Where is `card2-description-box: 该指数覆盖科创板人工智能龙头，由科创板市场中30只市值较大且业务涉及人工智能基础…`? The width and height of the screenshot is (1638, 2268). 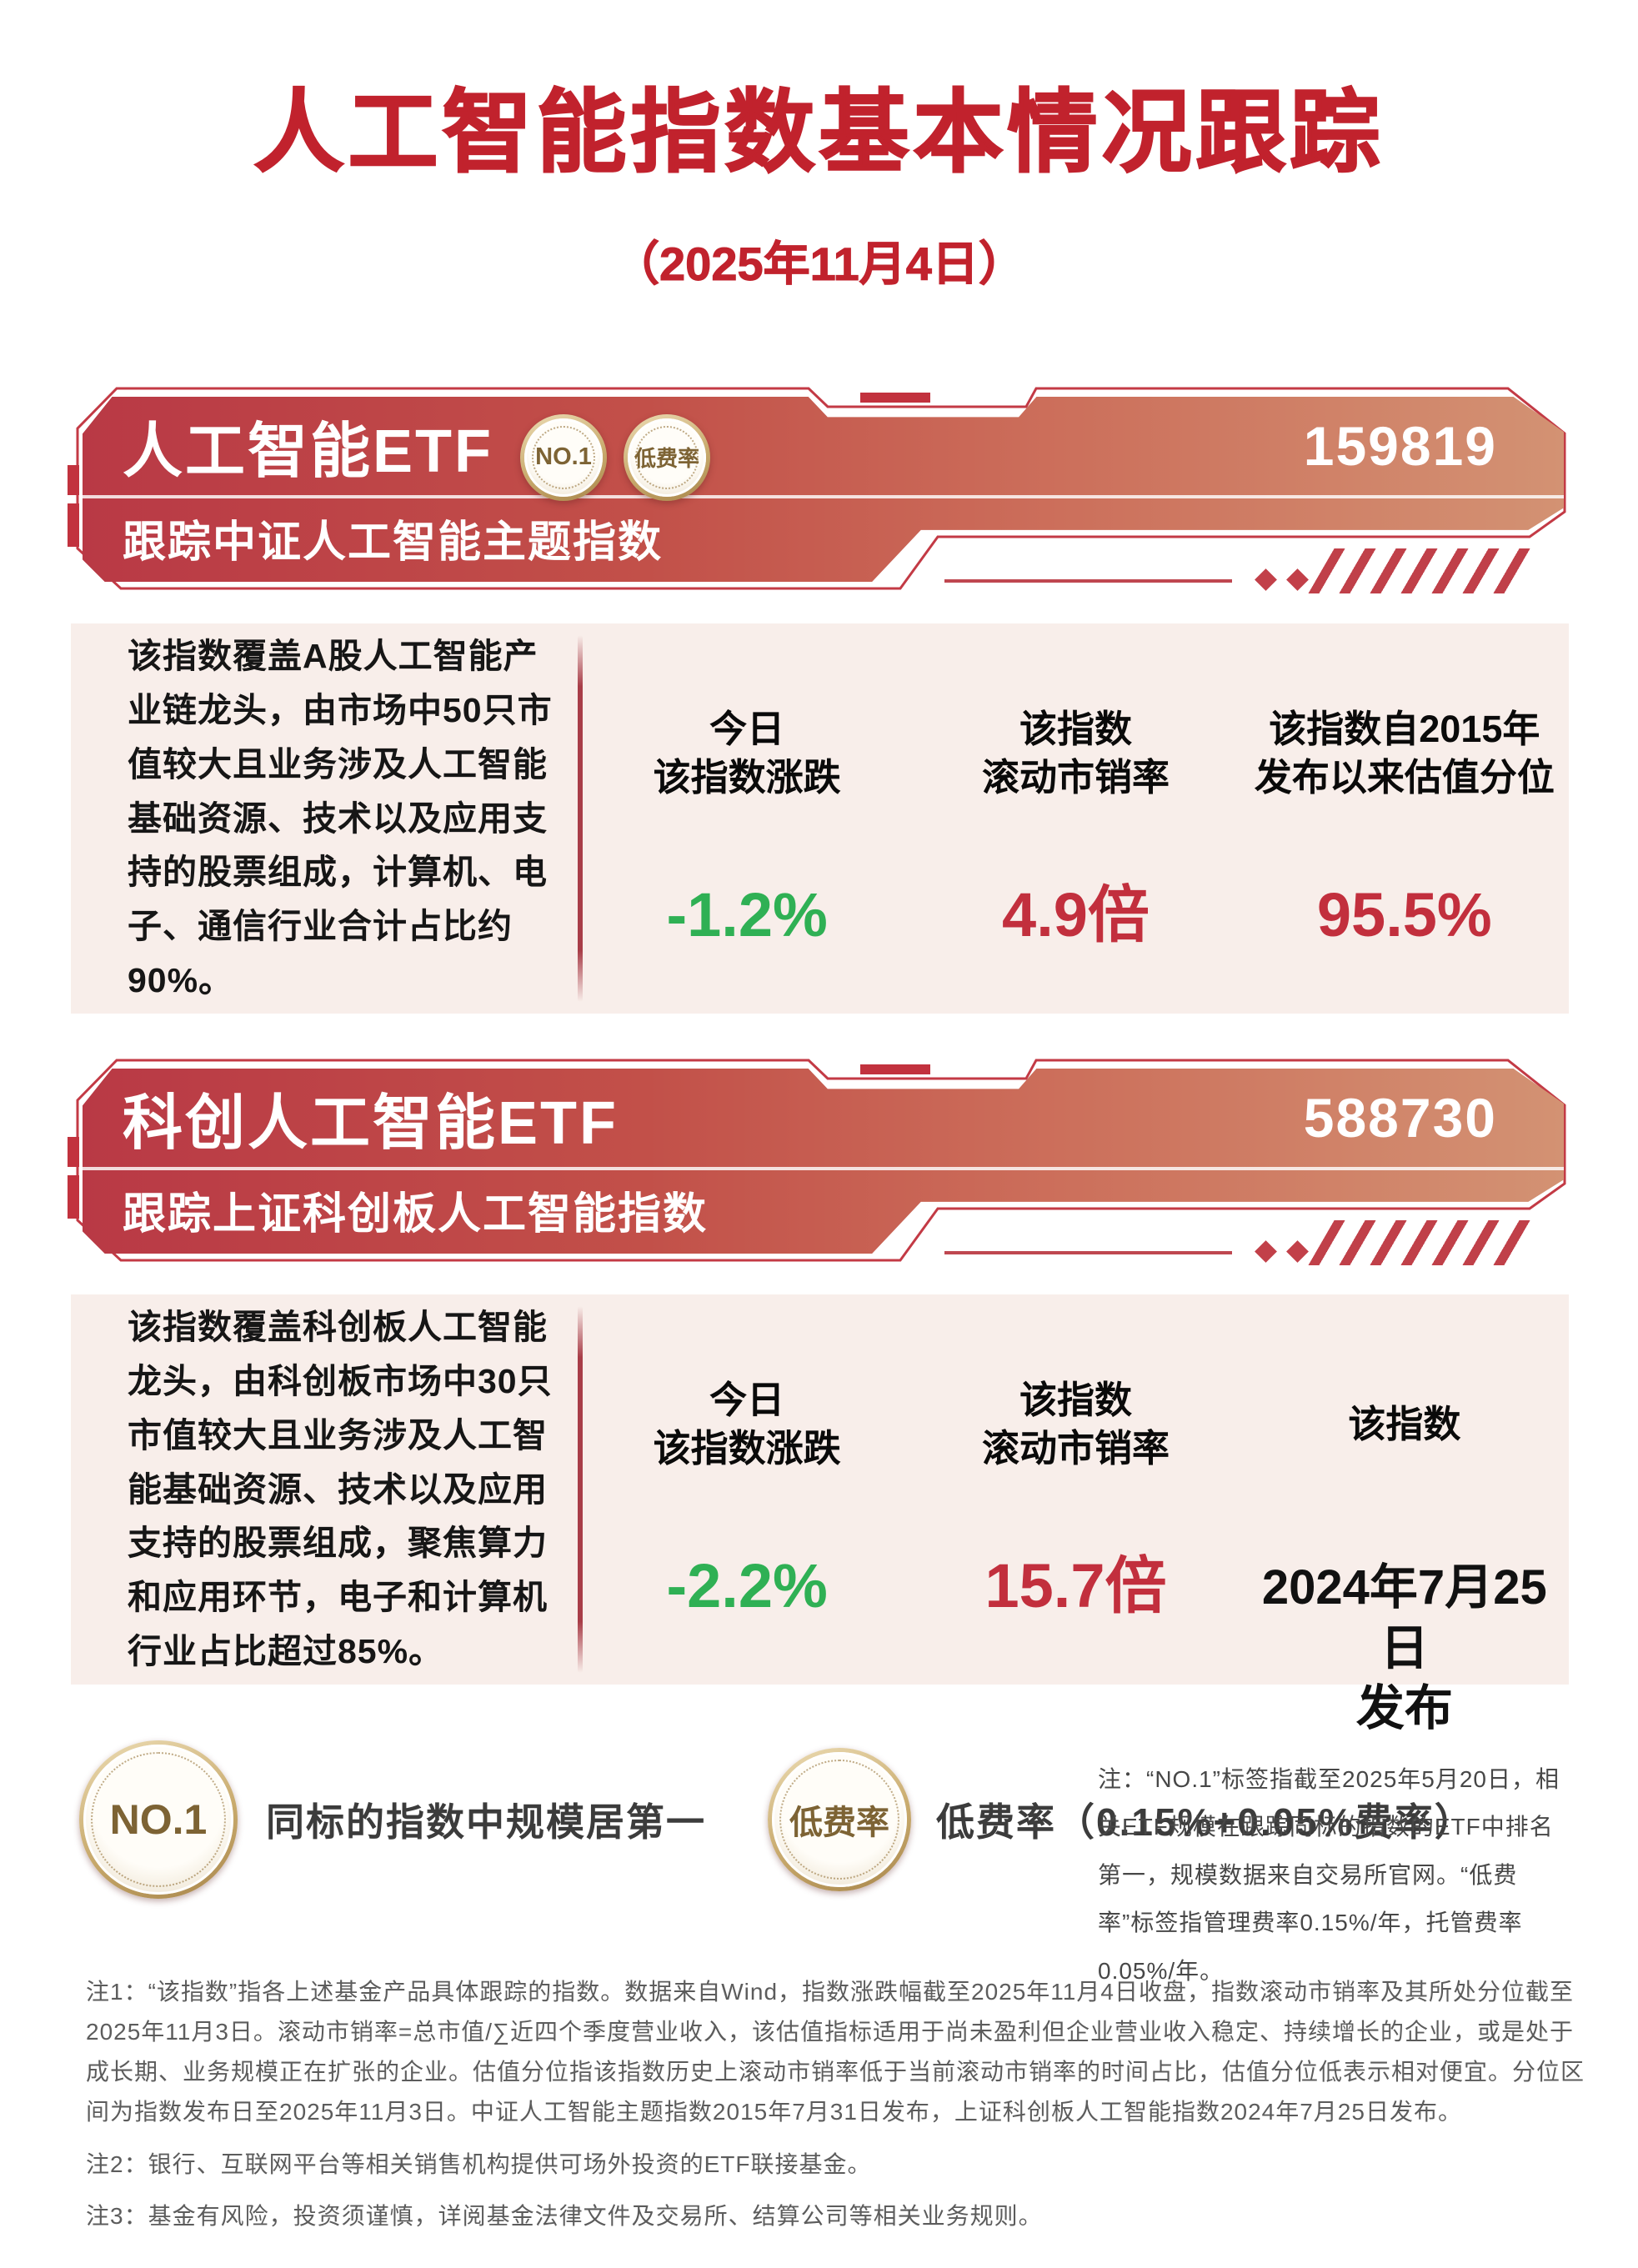 card2-description-box: 该指数覆盖科创板人工智能龙头，由科创板市场中30只市值较大且业务涉及人工智能基础… is located at coordinates (324, 1490).